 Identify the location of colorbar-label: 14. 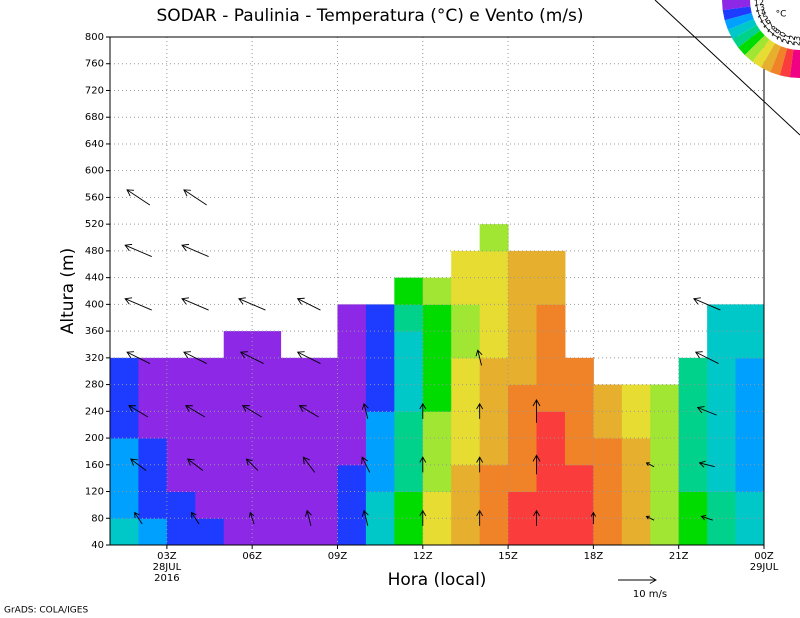
(761, 13).